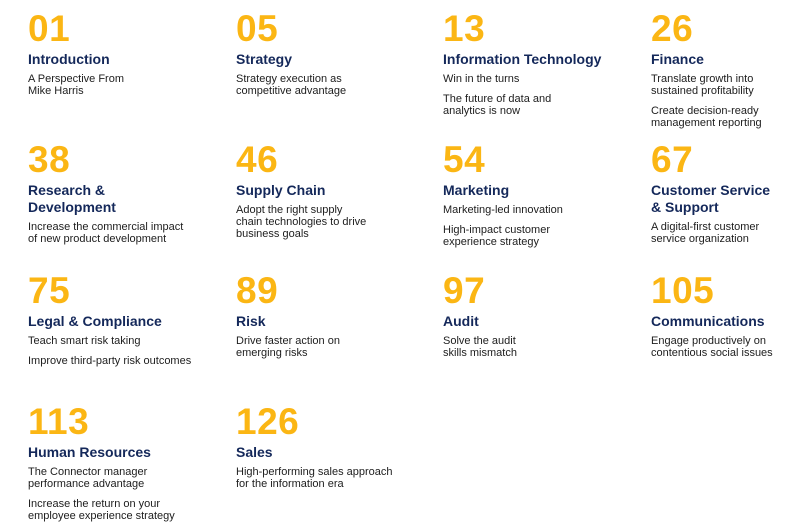 The image size is (803, 528). Describe the element at coordinates (289, 79) in the screenshot. I see `item-line: Strategy execution as` at that location.